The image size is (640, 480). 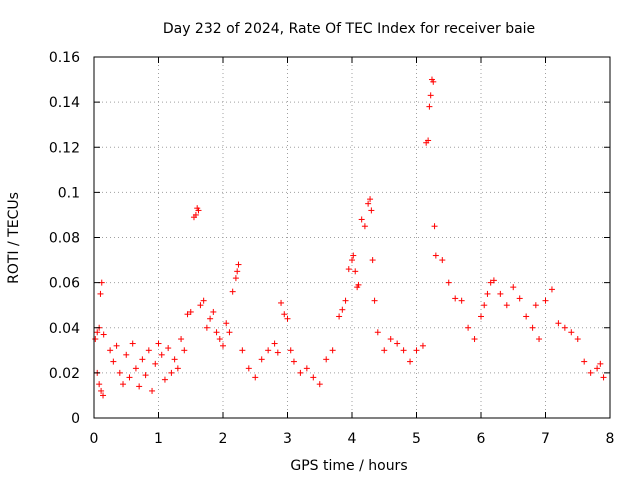 I want to click on y-tick-label: 0.16, so click(x=64, y=58).